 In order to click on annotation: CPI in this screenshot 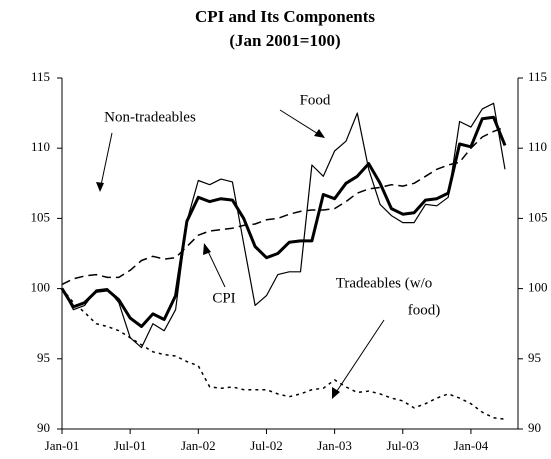, I will do `click(223, 298)`.